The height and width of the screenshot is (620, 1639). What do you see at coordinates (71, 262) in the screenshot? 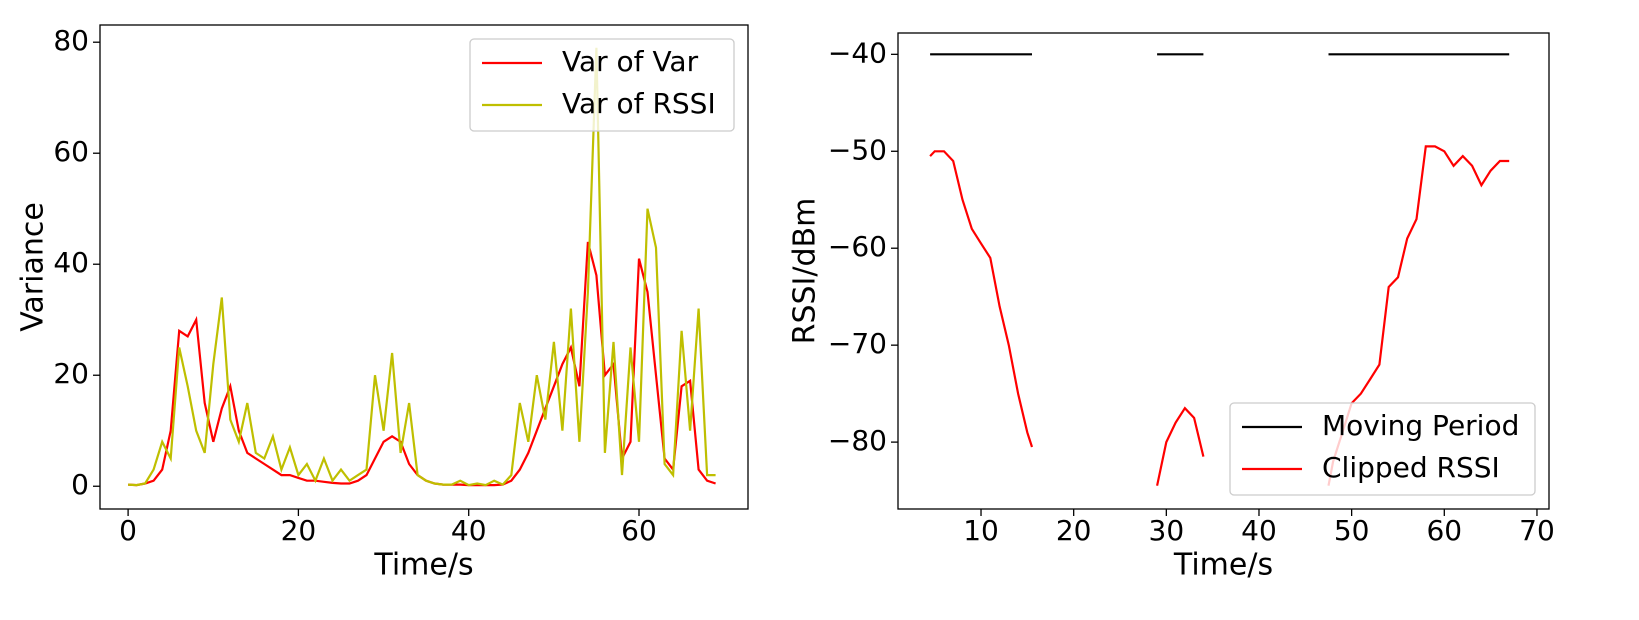
I see `y-tick-label: 40` at bounding box center [71, 262].